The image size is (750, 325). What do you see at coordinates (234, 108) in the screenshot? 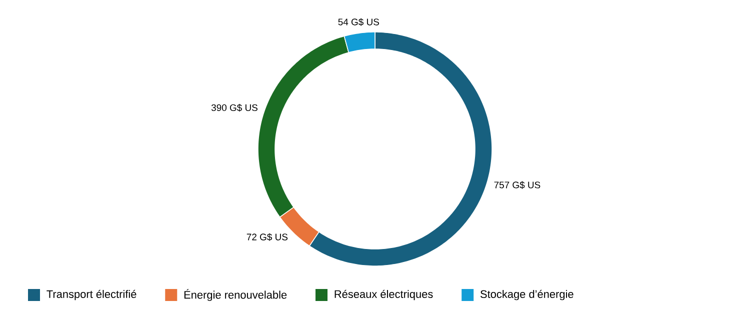
I see `data-label: 390 G$ US` at bounding box center [234, 108].